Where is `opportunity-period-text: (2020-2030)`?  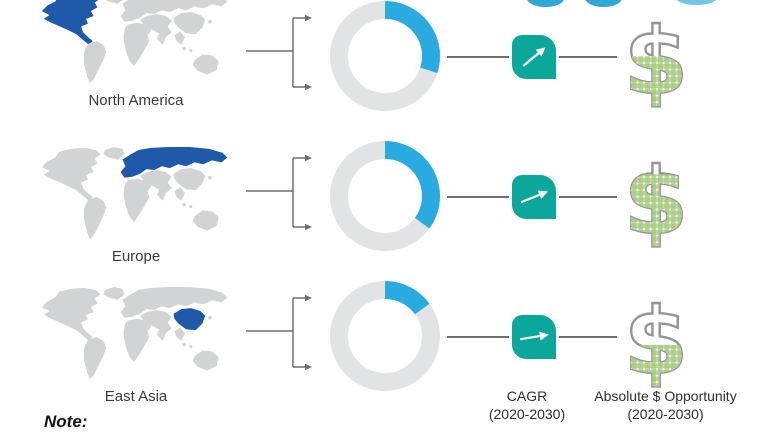 opportunity-period-text: (2020-2030) is located at coordinates (665, 414).